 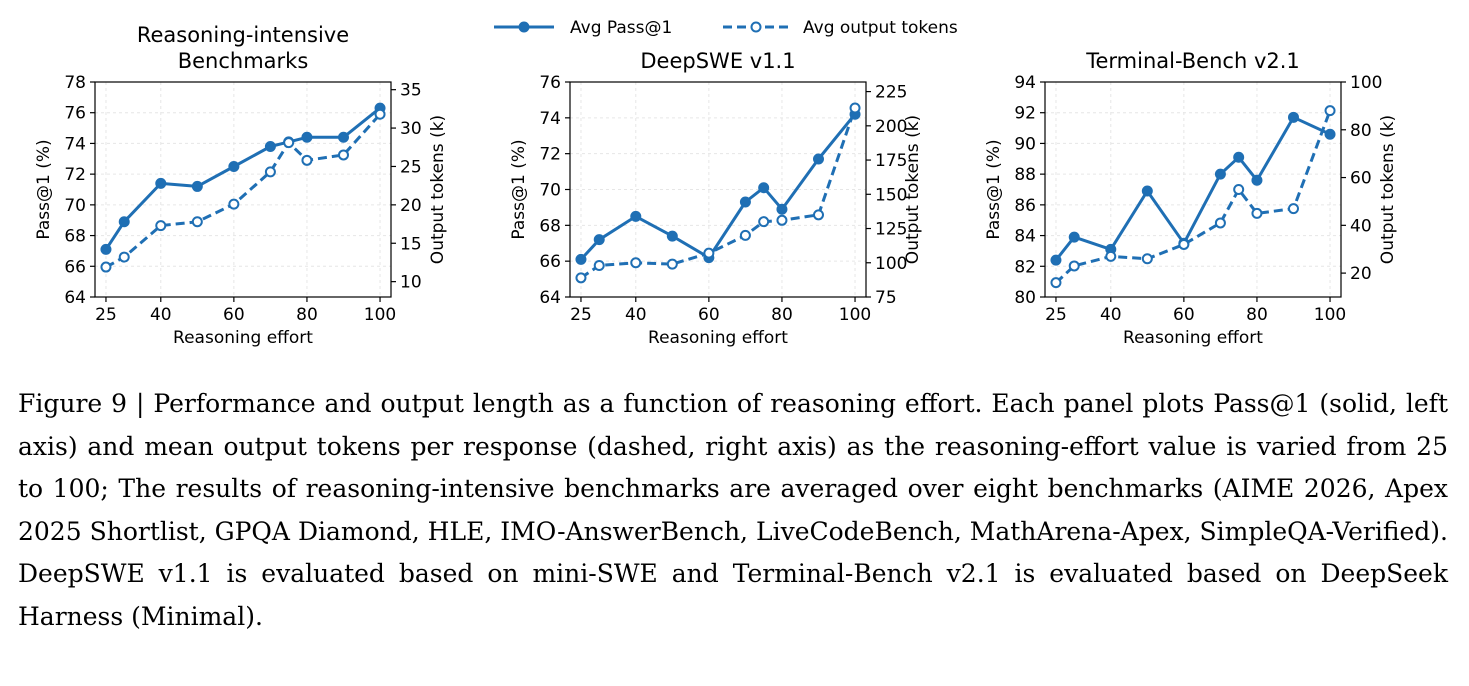 I want to click on y-tick-label: 88, so click(x=1025, y=175).